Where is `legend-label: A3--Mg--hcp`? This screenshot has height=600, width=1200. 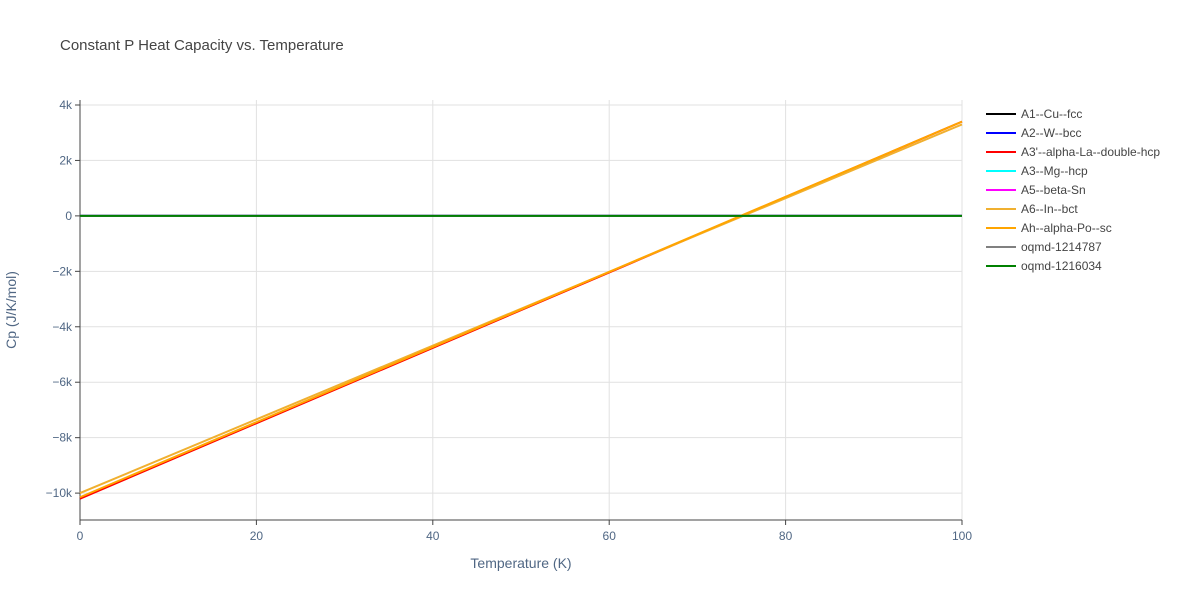
legend-label: A3--Mg--hcp is located at coordinates (1054, 171).